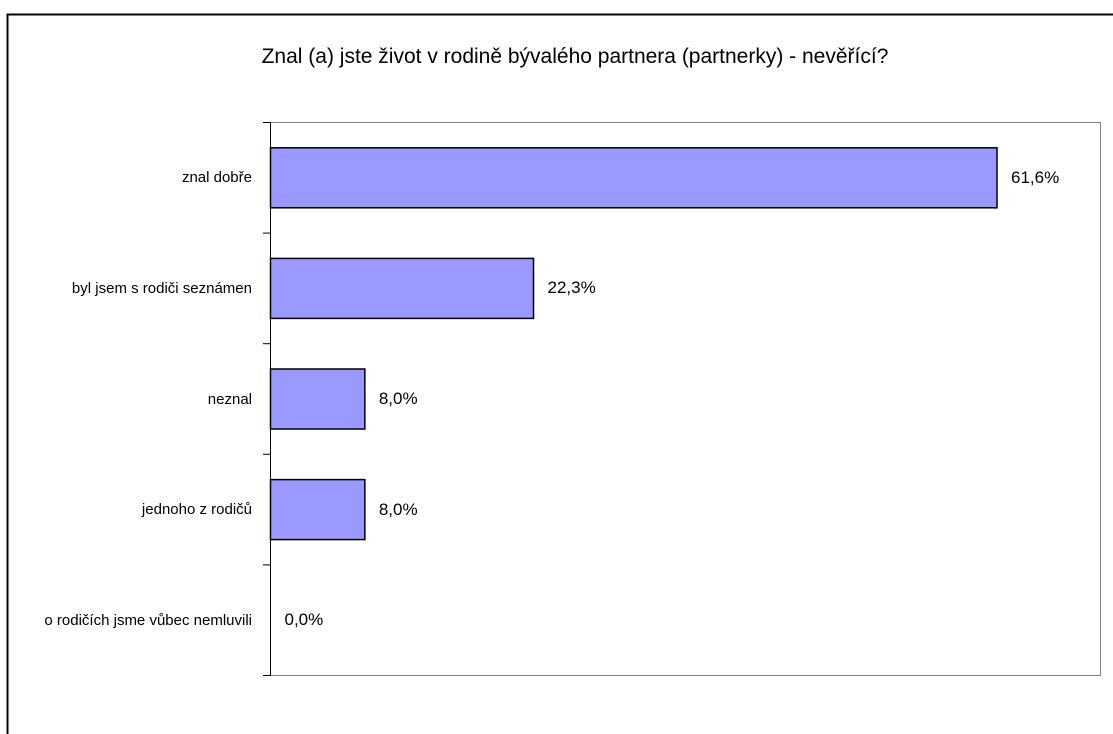 The width and height of the screenshot is (1113, 734). Describe the element at coordinates (304, 620) in the screenshot. I see `data-label: 0,0%` at that location.